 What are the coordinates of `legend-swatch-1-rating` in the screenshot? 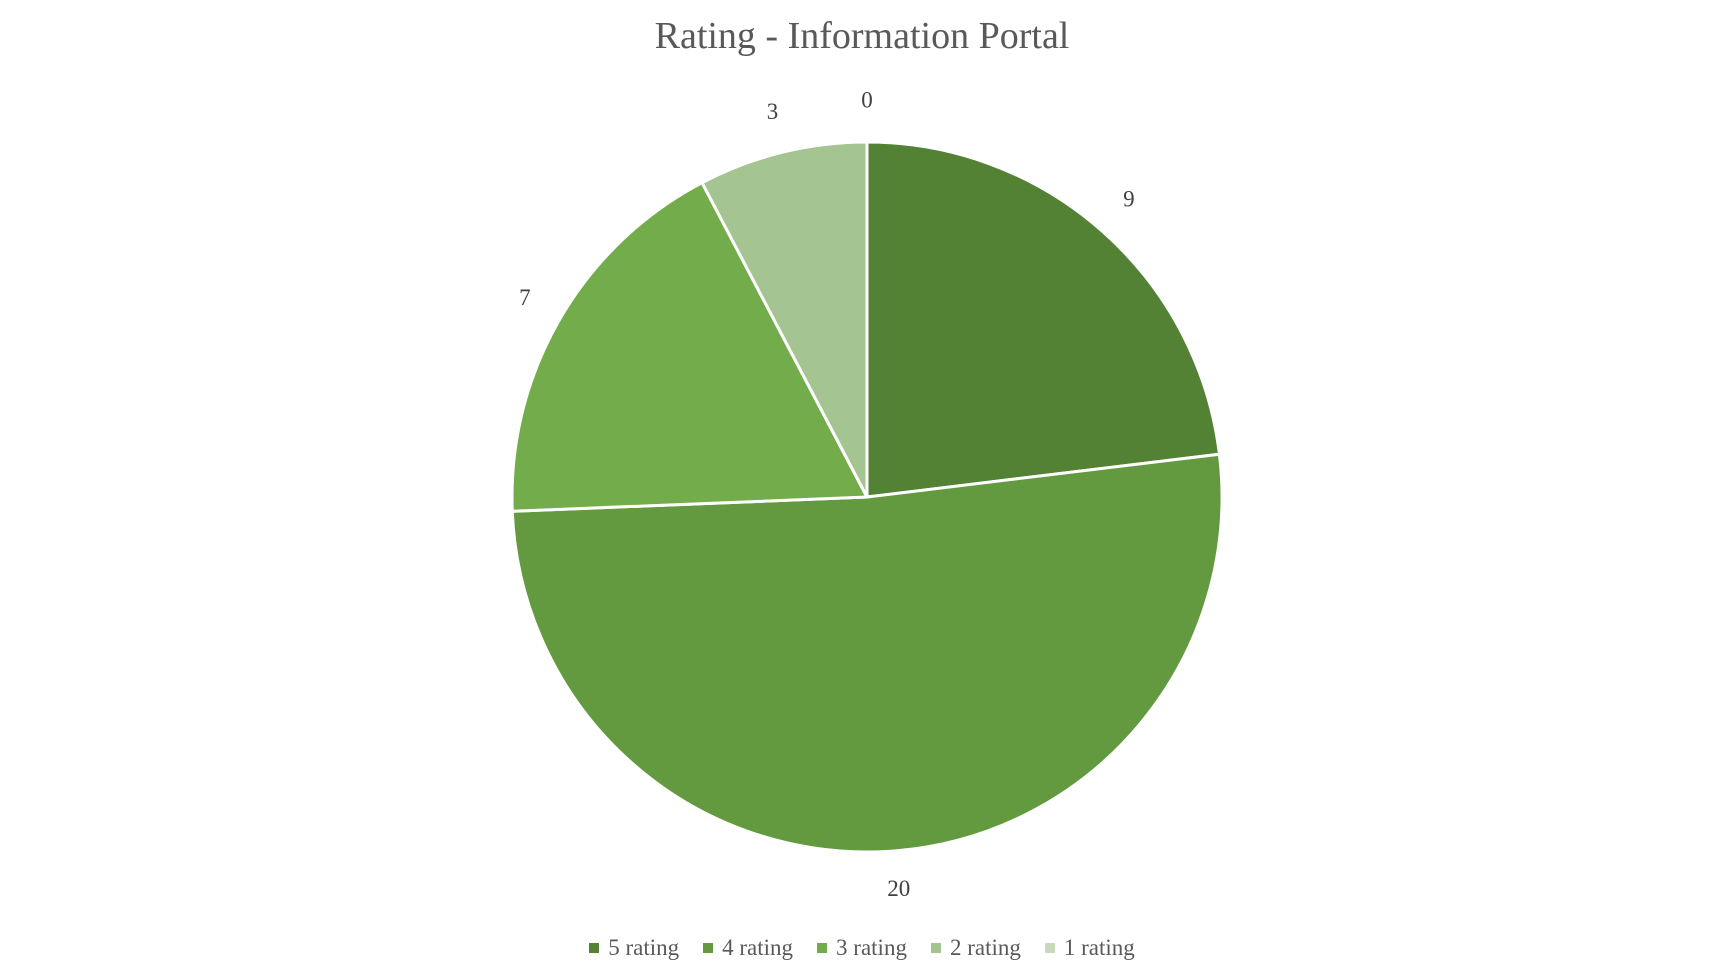 It's located at (1049, 948).